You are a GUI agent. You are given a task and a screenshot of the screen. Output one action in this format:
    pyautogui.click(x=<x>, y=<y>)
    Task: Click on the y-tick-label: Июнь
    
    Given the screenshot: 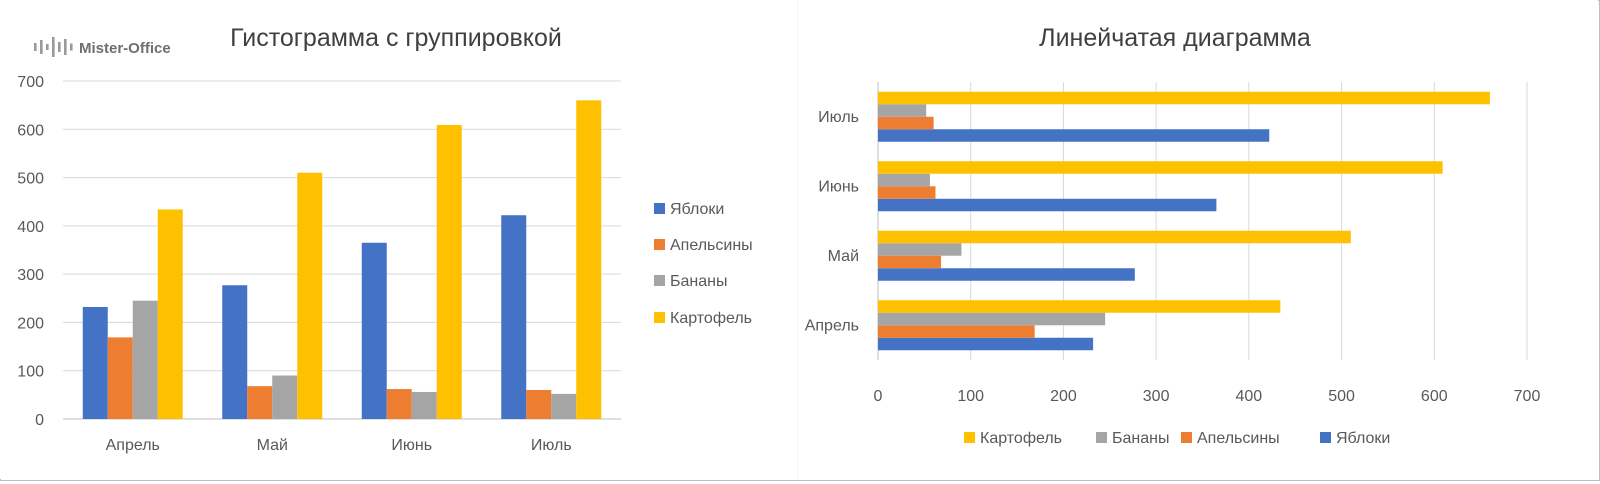 What is the action you would take?
    pyautogui.click(x=838, y=186)
    